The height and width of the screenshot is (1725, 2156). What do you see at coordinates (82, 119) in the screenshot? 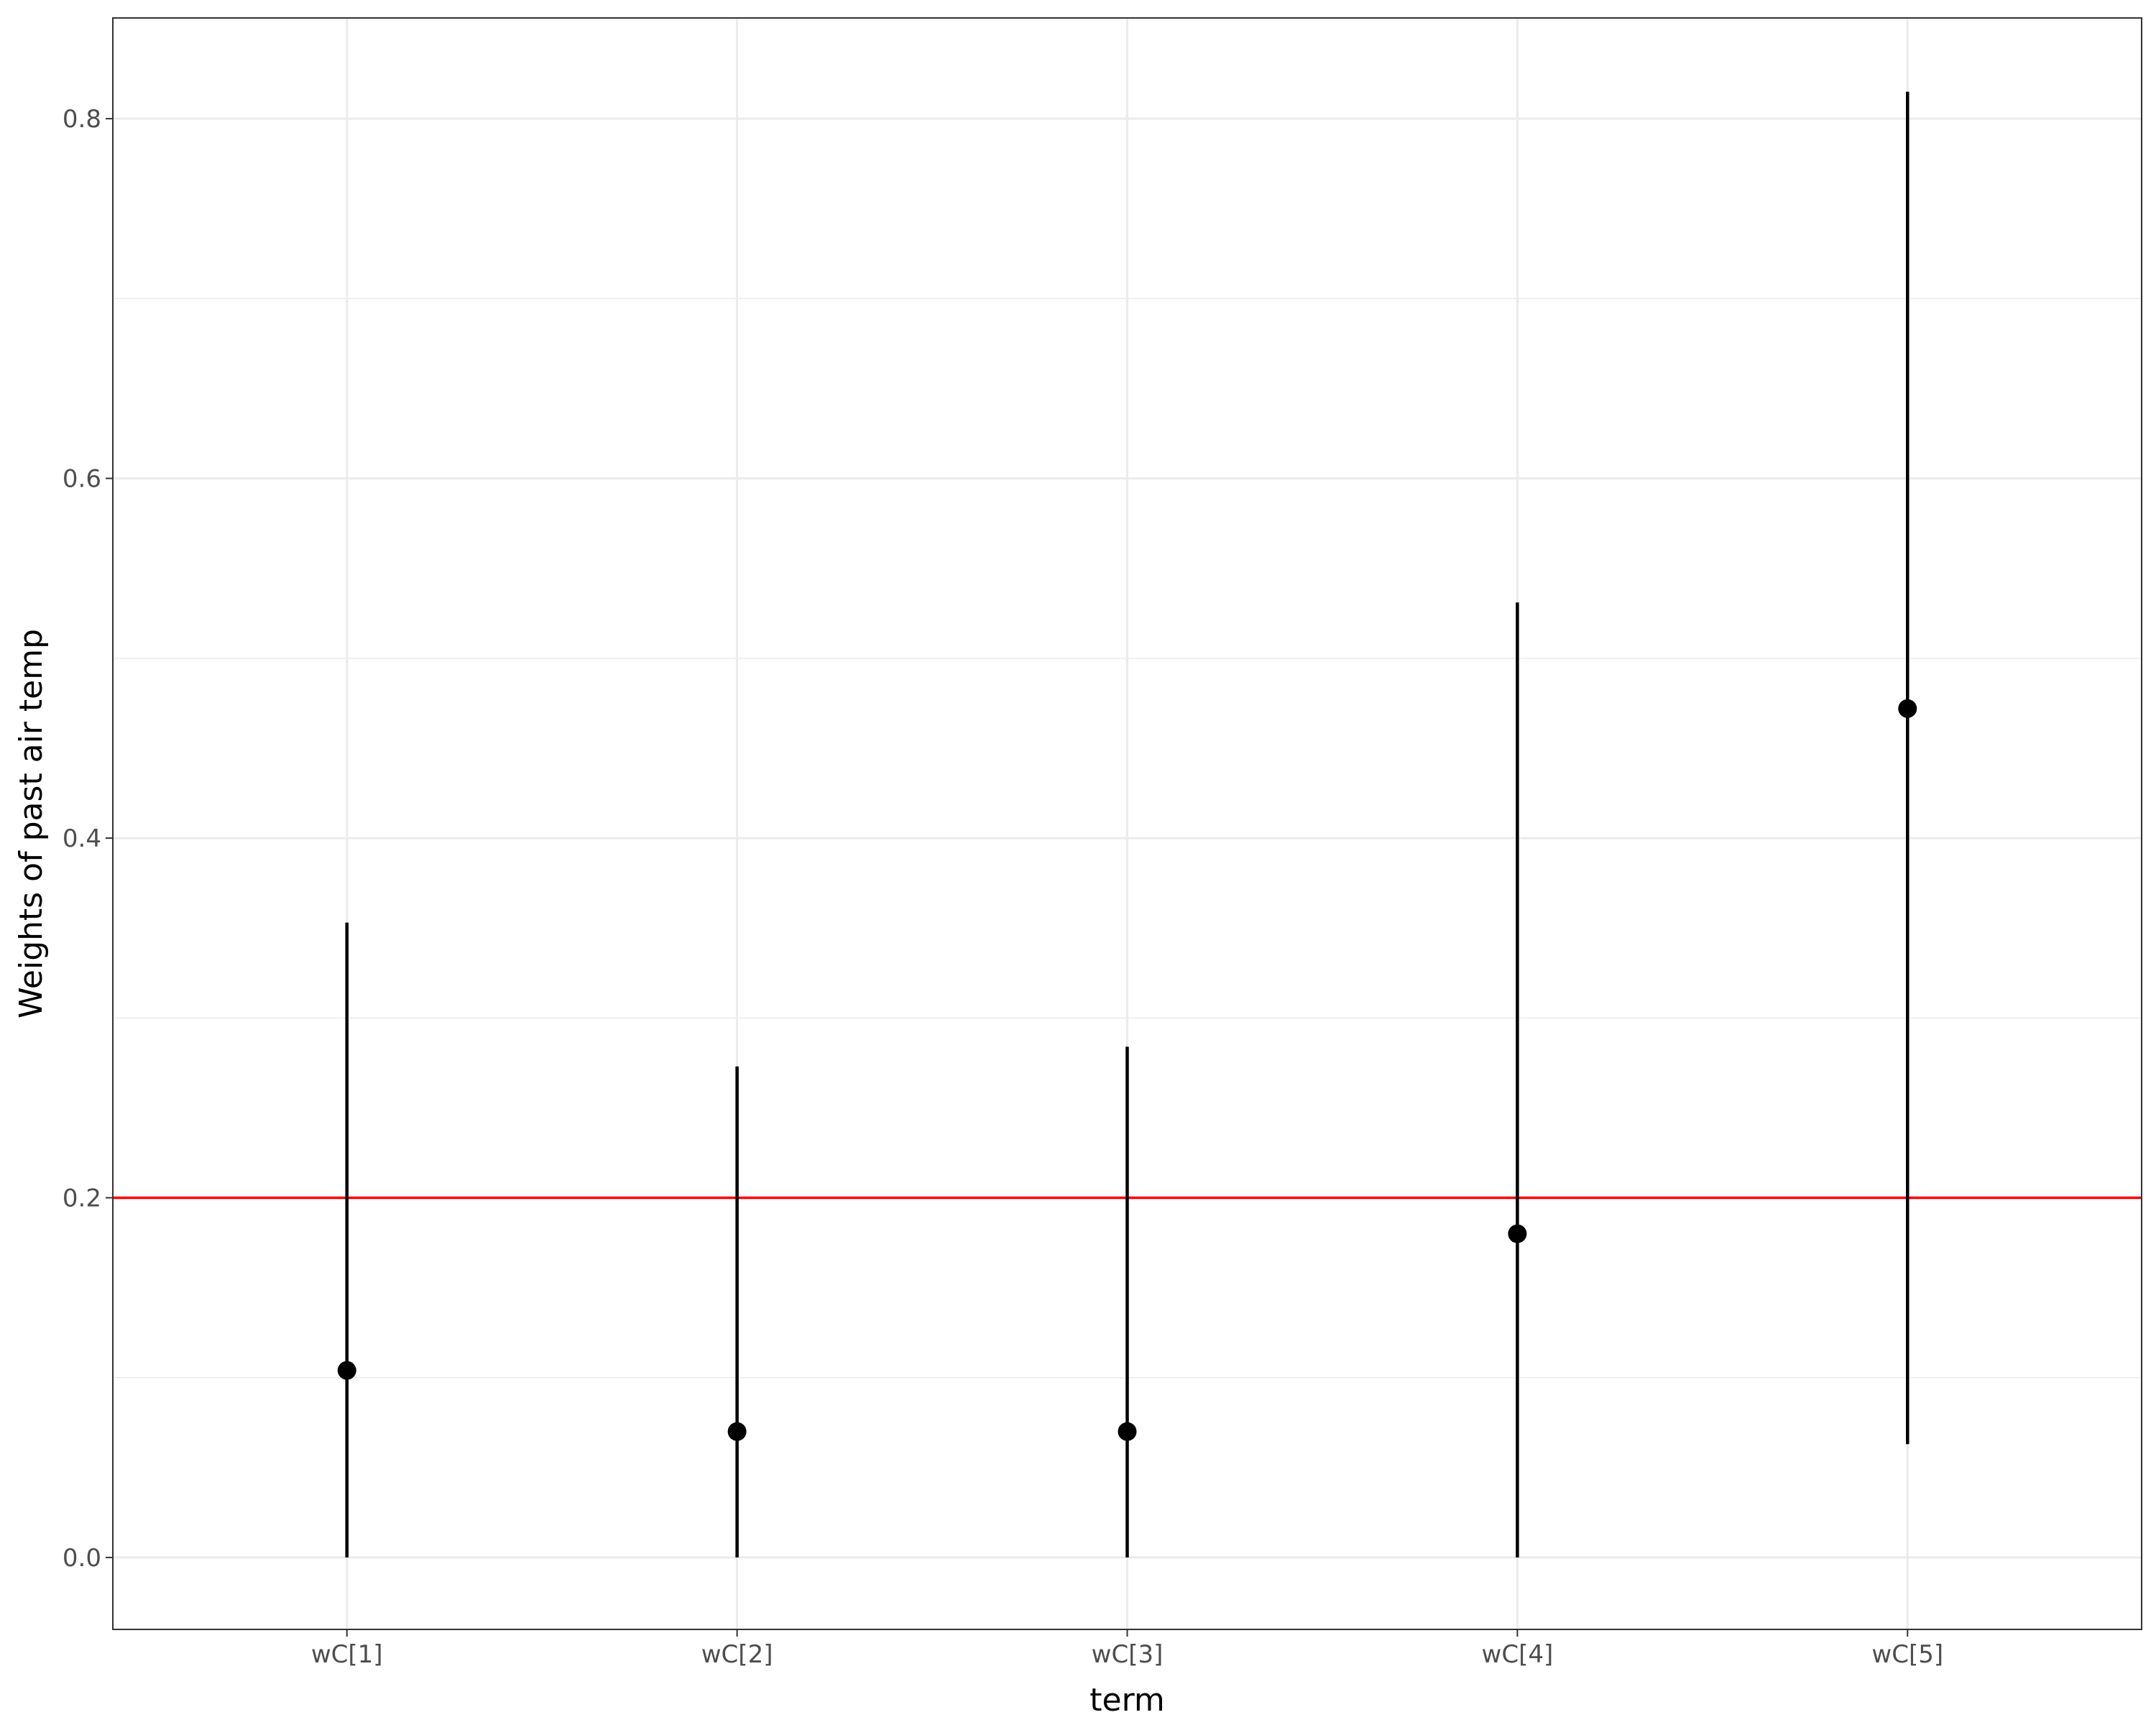
I see `y-tick-label: 0.8` at bounding box center [82, 119].